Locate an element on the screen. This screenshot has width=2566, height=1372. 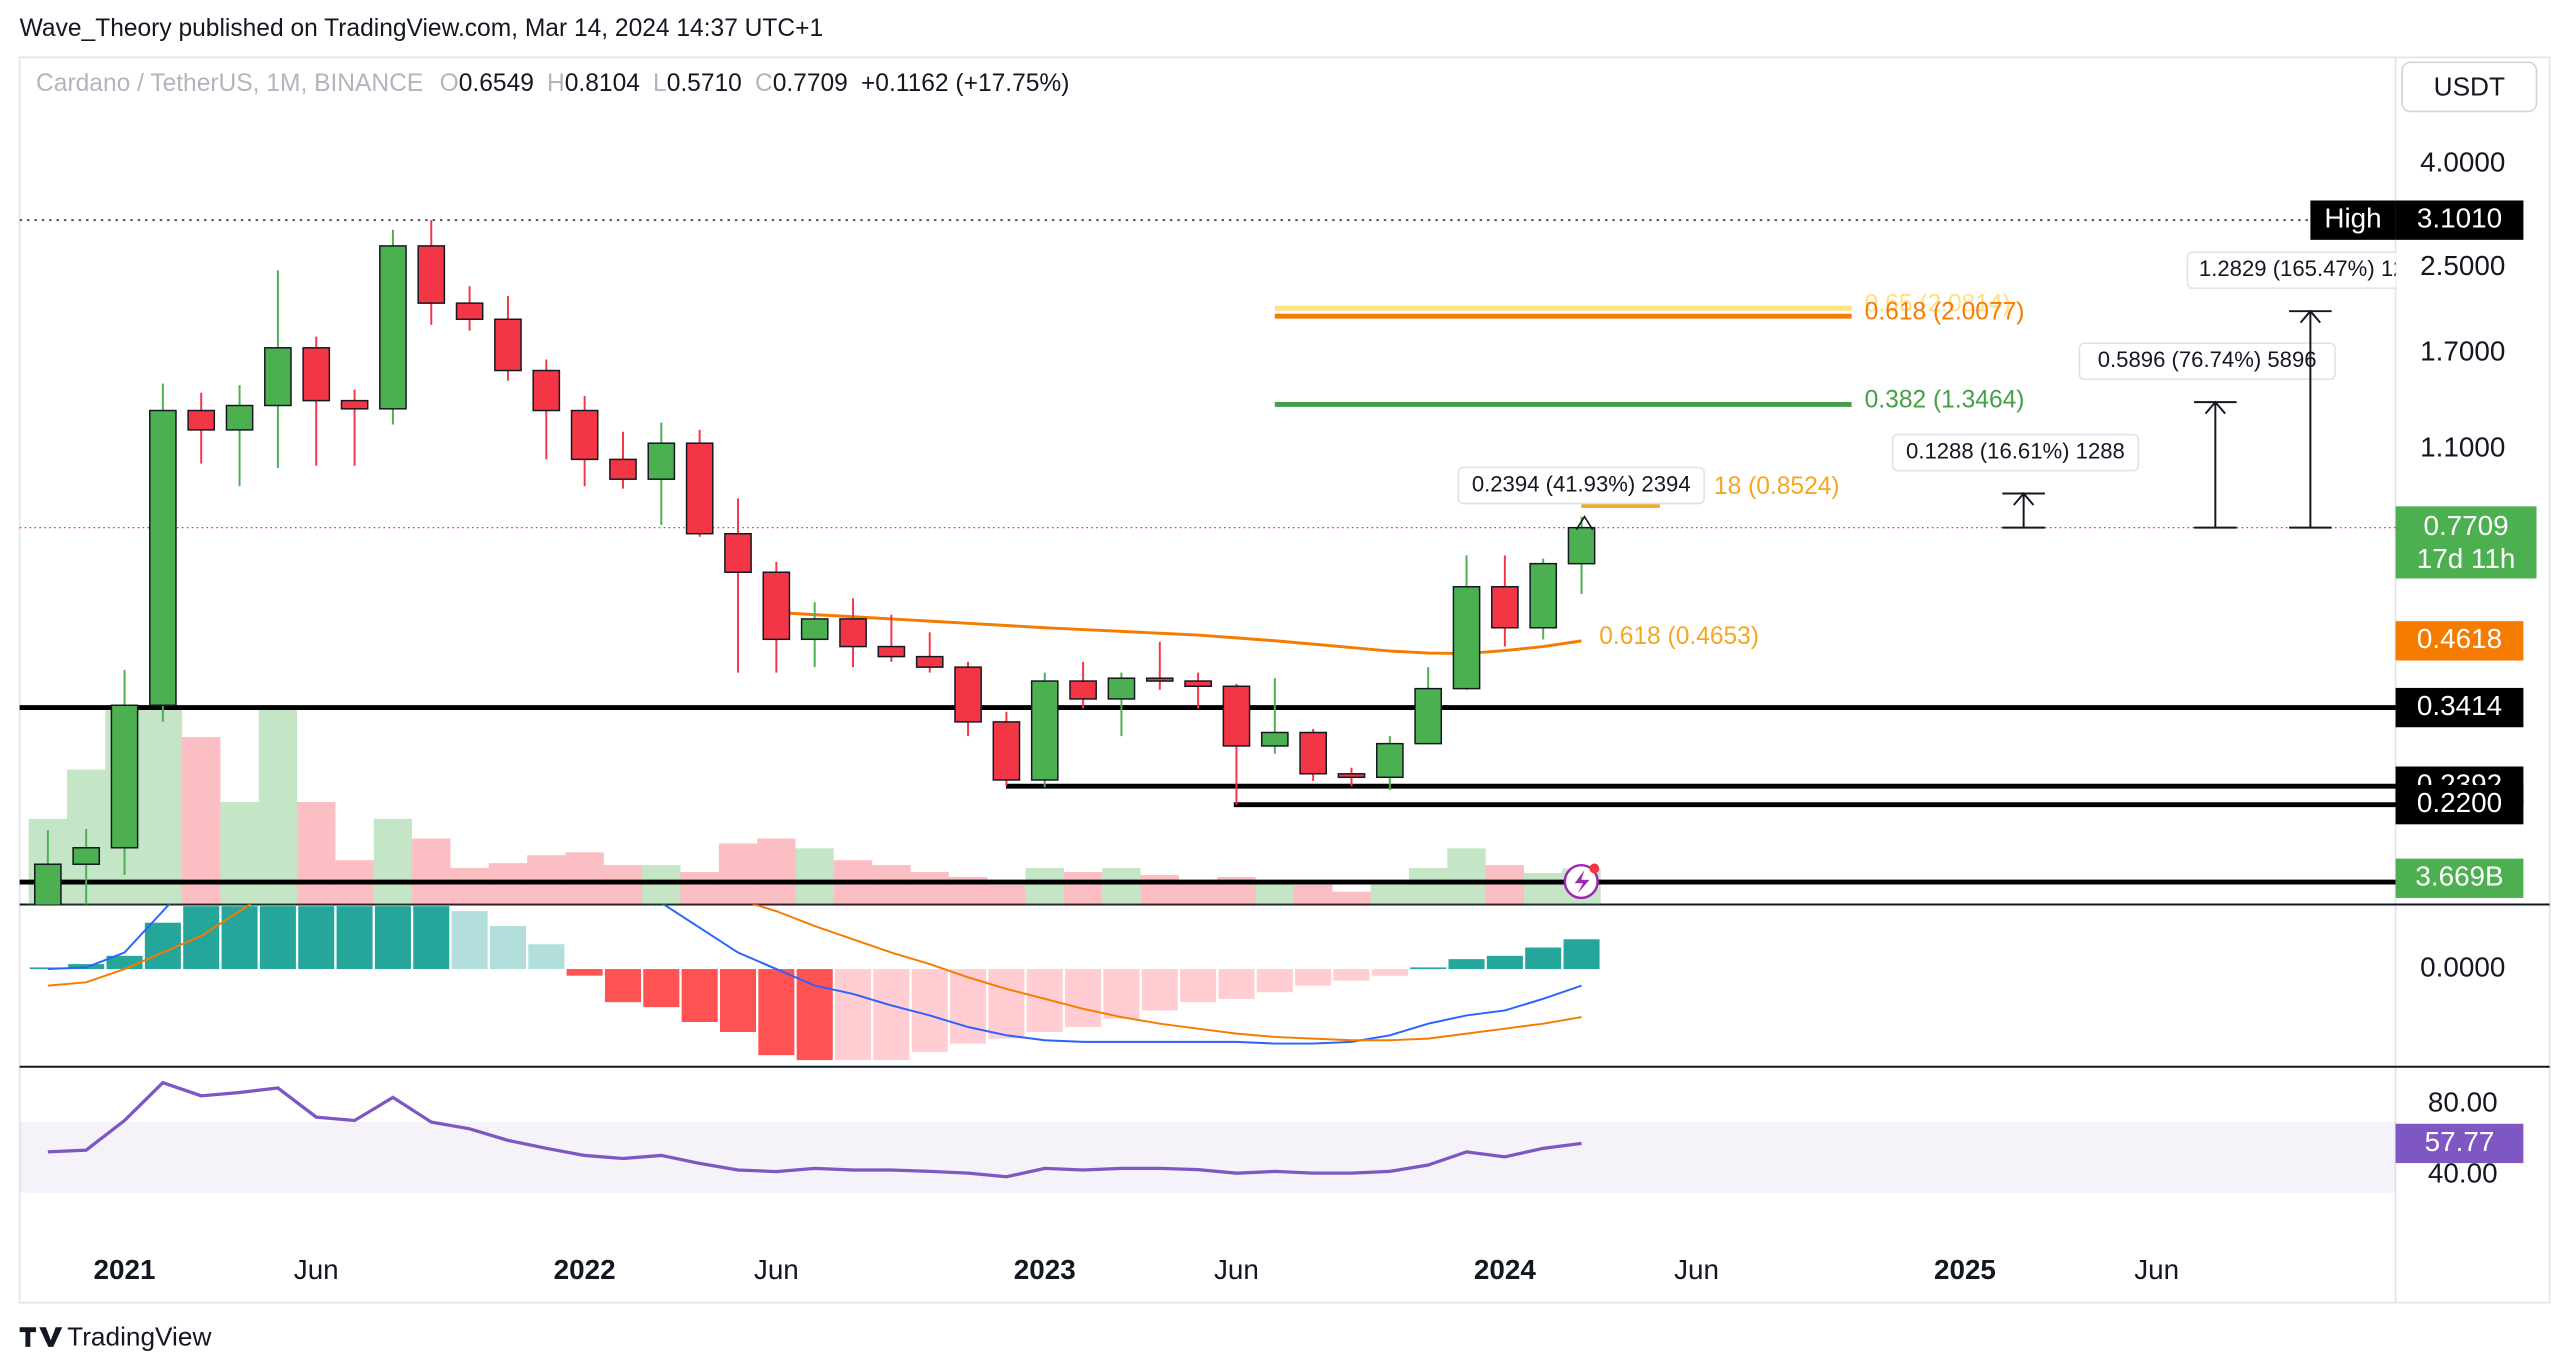
legend-value: 0.8104 is located at coordinates (602, 84).